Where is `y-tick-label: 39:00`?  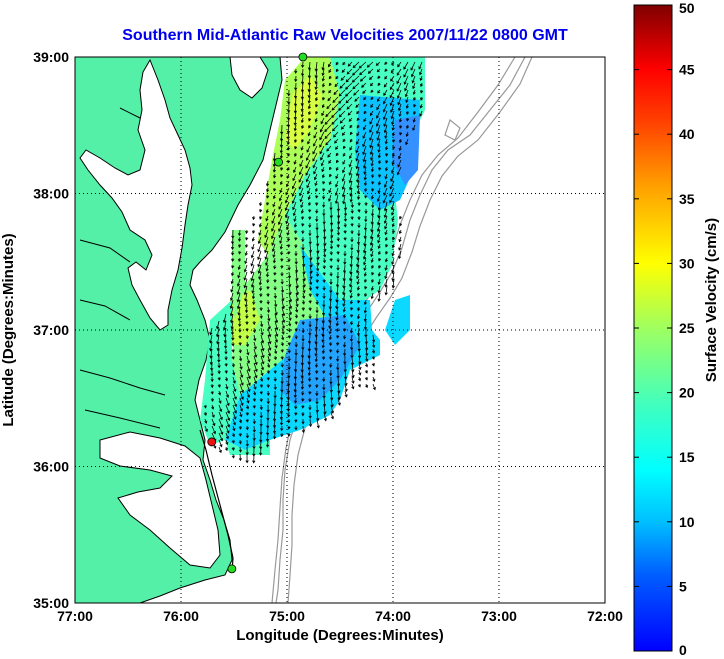 y-tick-label: 39:00 is located at coordinates (51, 57).